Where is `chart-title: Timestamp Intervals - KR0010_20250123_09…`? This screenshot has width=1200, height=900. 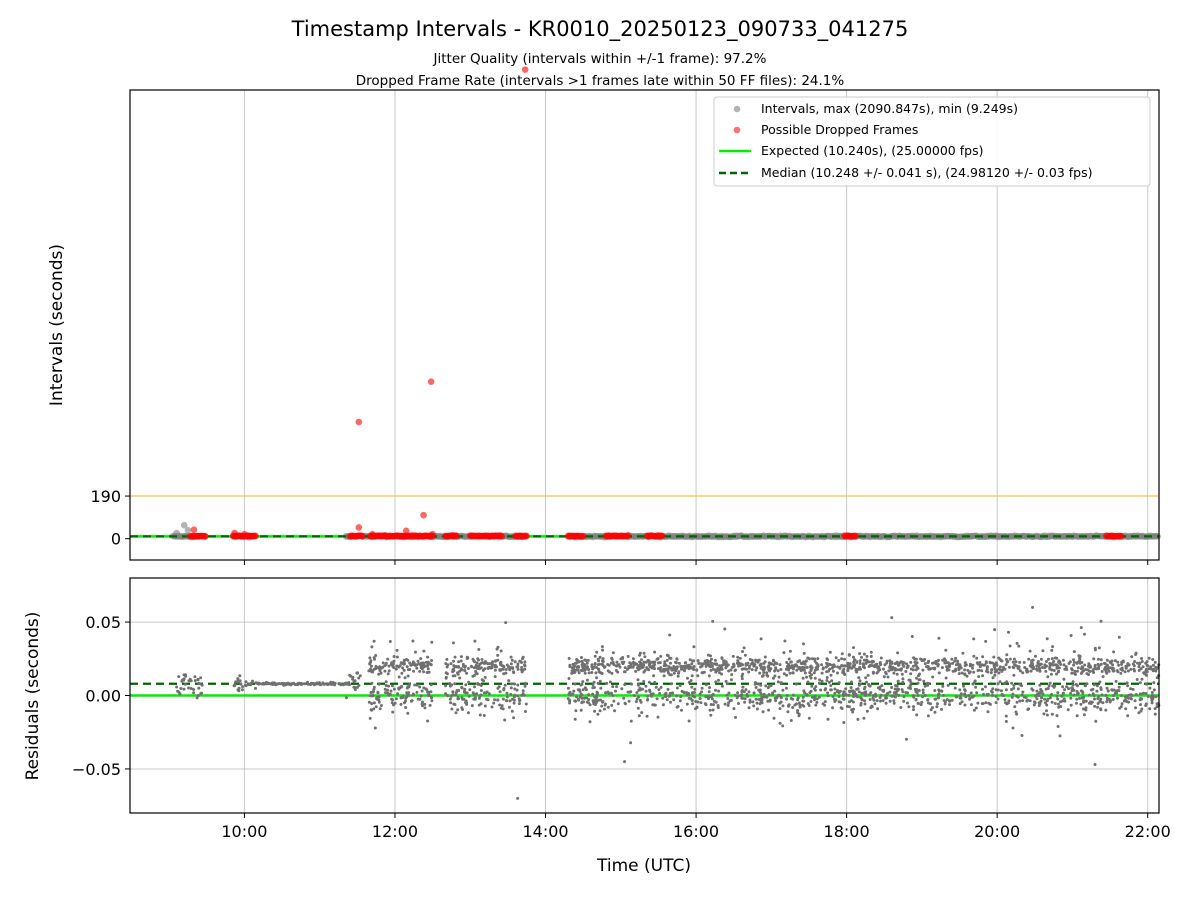 chart-title: Timestamp Intervals - KR0010_20250123_09… is located at coordinates (600, 29).